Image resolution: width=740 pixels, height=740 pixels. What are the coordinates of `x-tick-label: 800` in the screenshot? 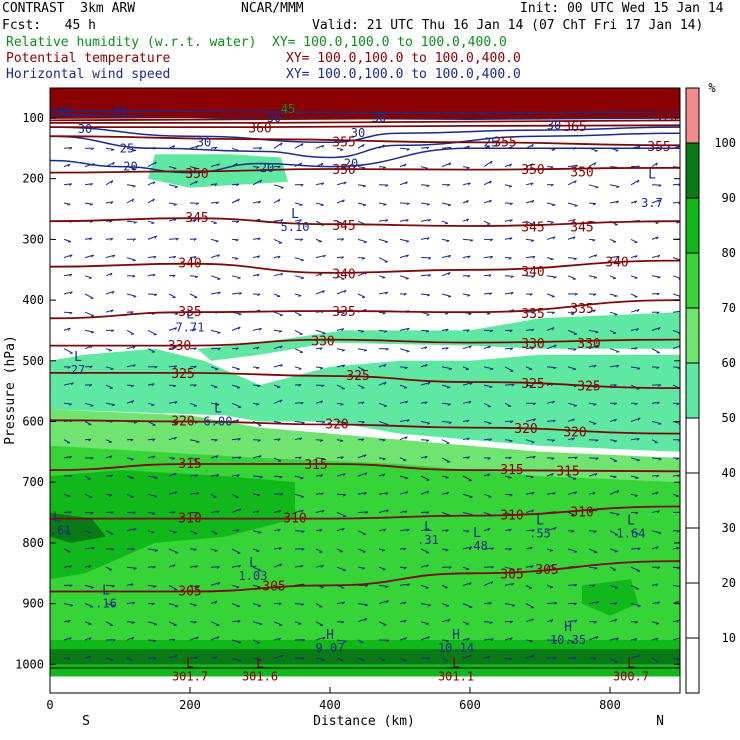 It's located at (610, 705).